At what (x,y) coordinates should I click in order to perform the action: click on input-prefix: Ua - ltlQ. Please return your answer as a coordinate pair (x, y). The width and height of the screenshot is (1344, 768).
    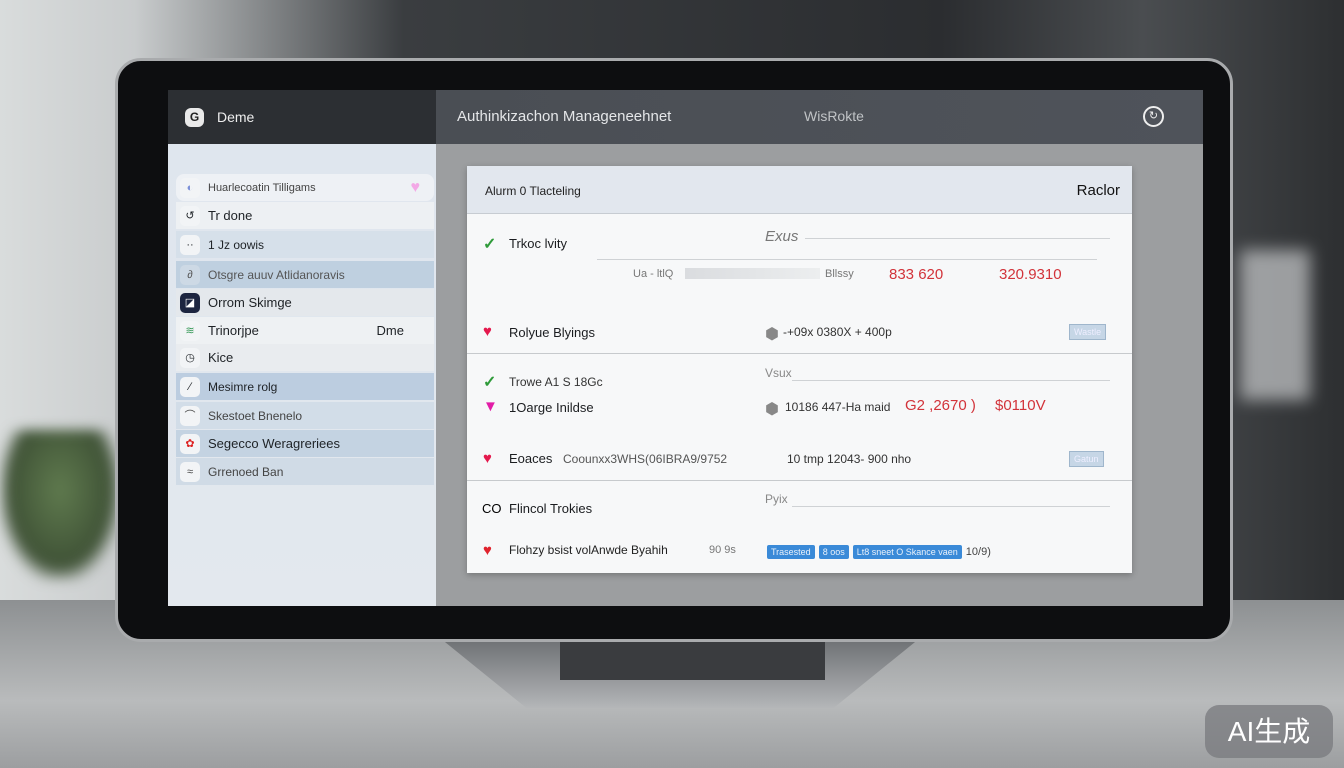
    Looking at the image, I should click on (653, 274).